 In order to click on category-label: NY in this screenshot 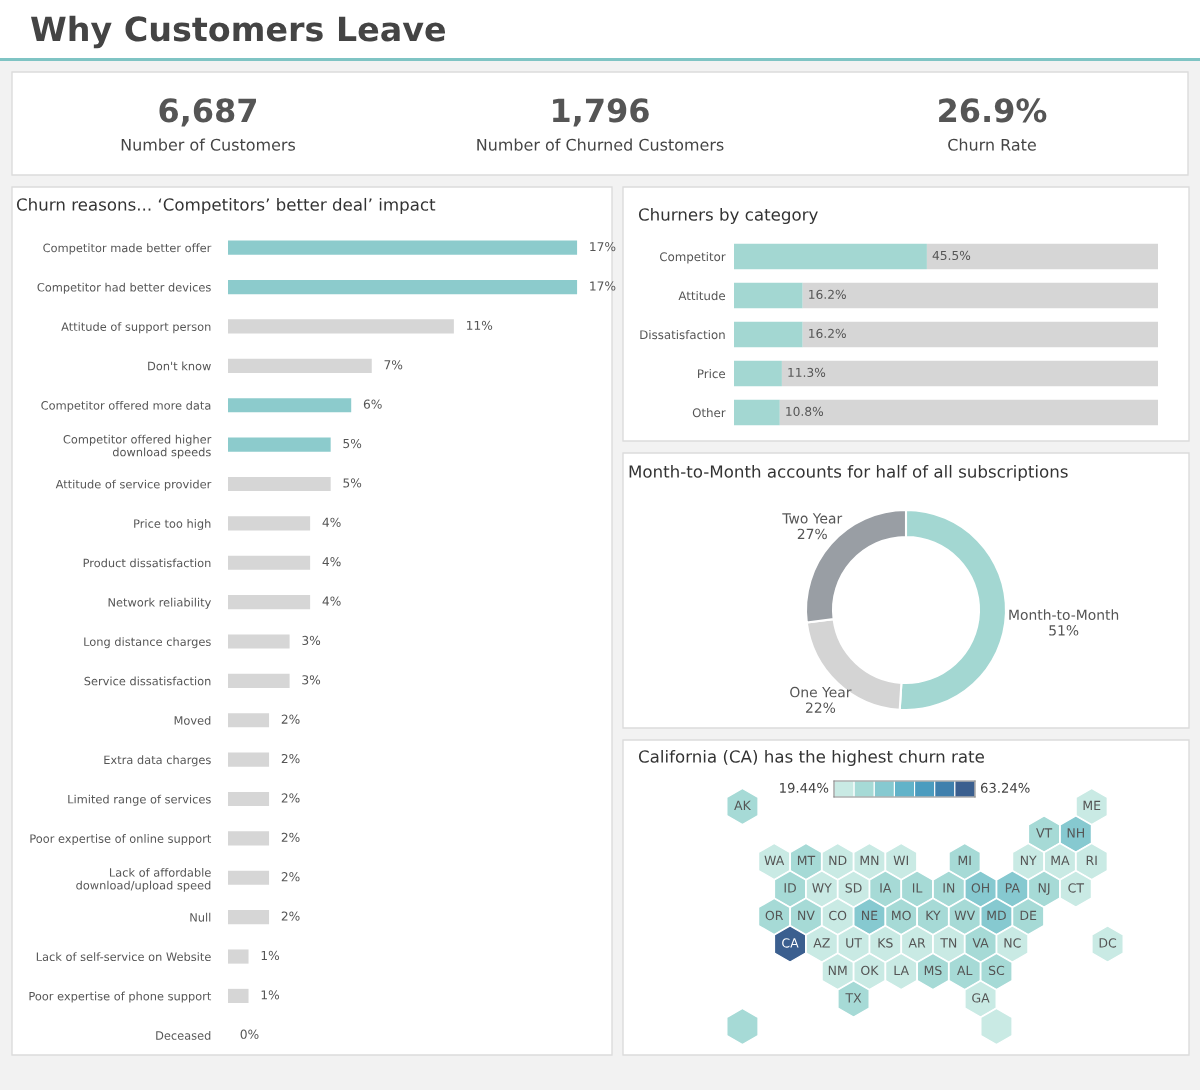, I will do `click(1028, 860)`.